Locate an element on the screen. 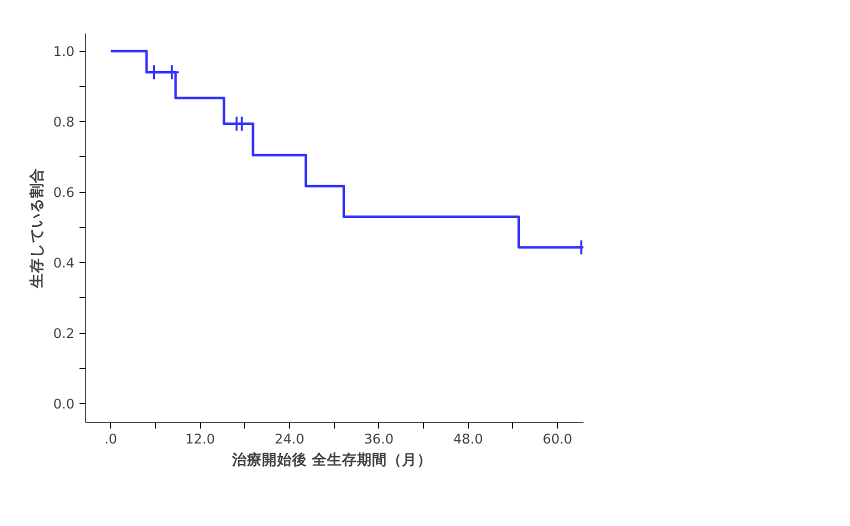  x-axis-title: 治療開始後 全生存期間（月） is located at coordinates (331, 459).